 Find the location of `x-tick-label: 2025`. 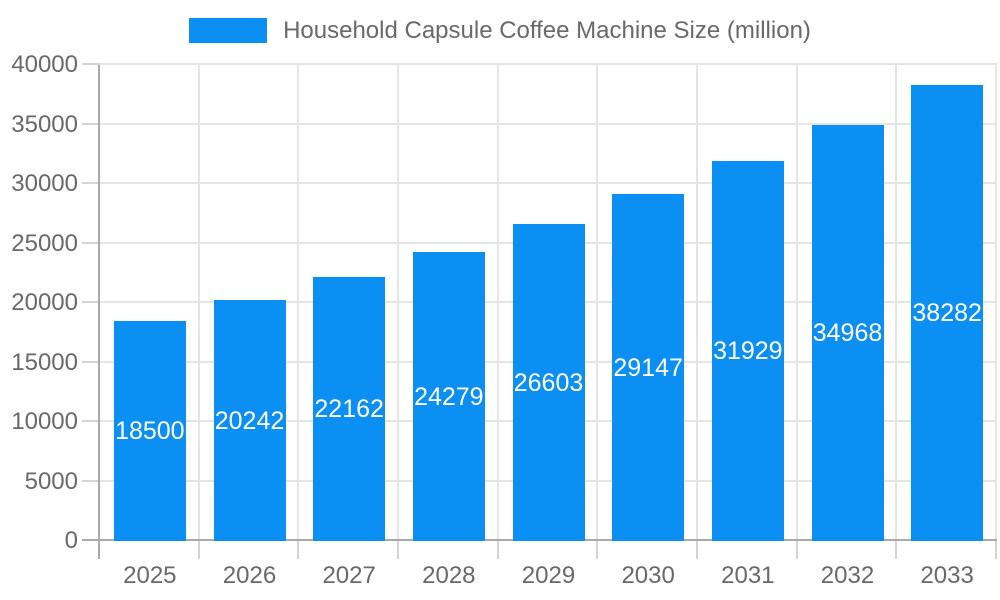

x-tick-label: 2025 is located at coordinates (150, 575).